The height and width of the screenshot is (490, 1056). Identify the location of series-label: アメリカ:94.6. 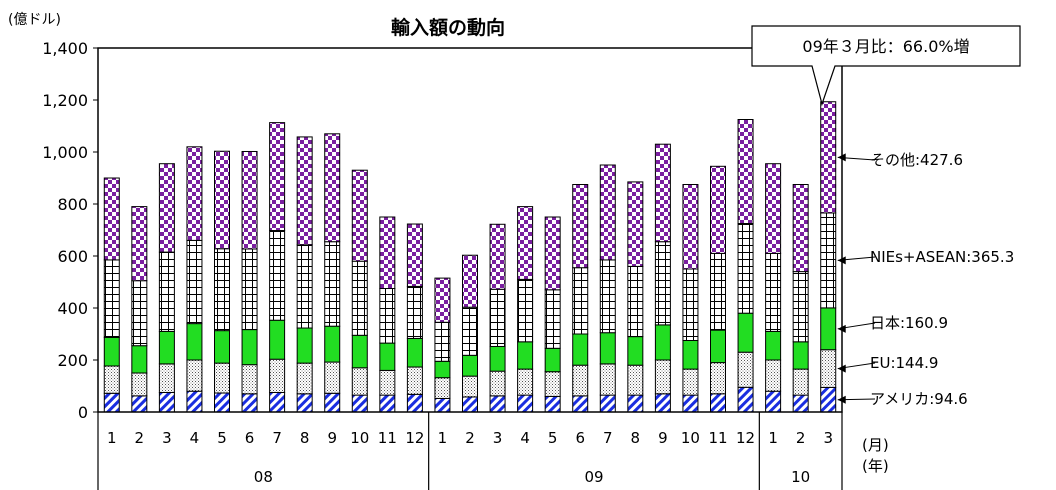
(919, 399).